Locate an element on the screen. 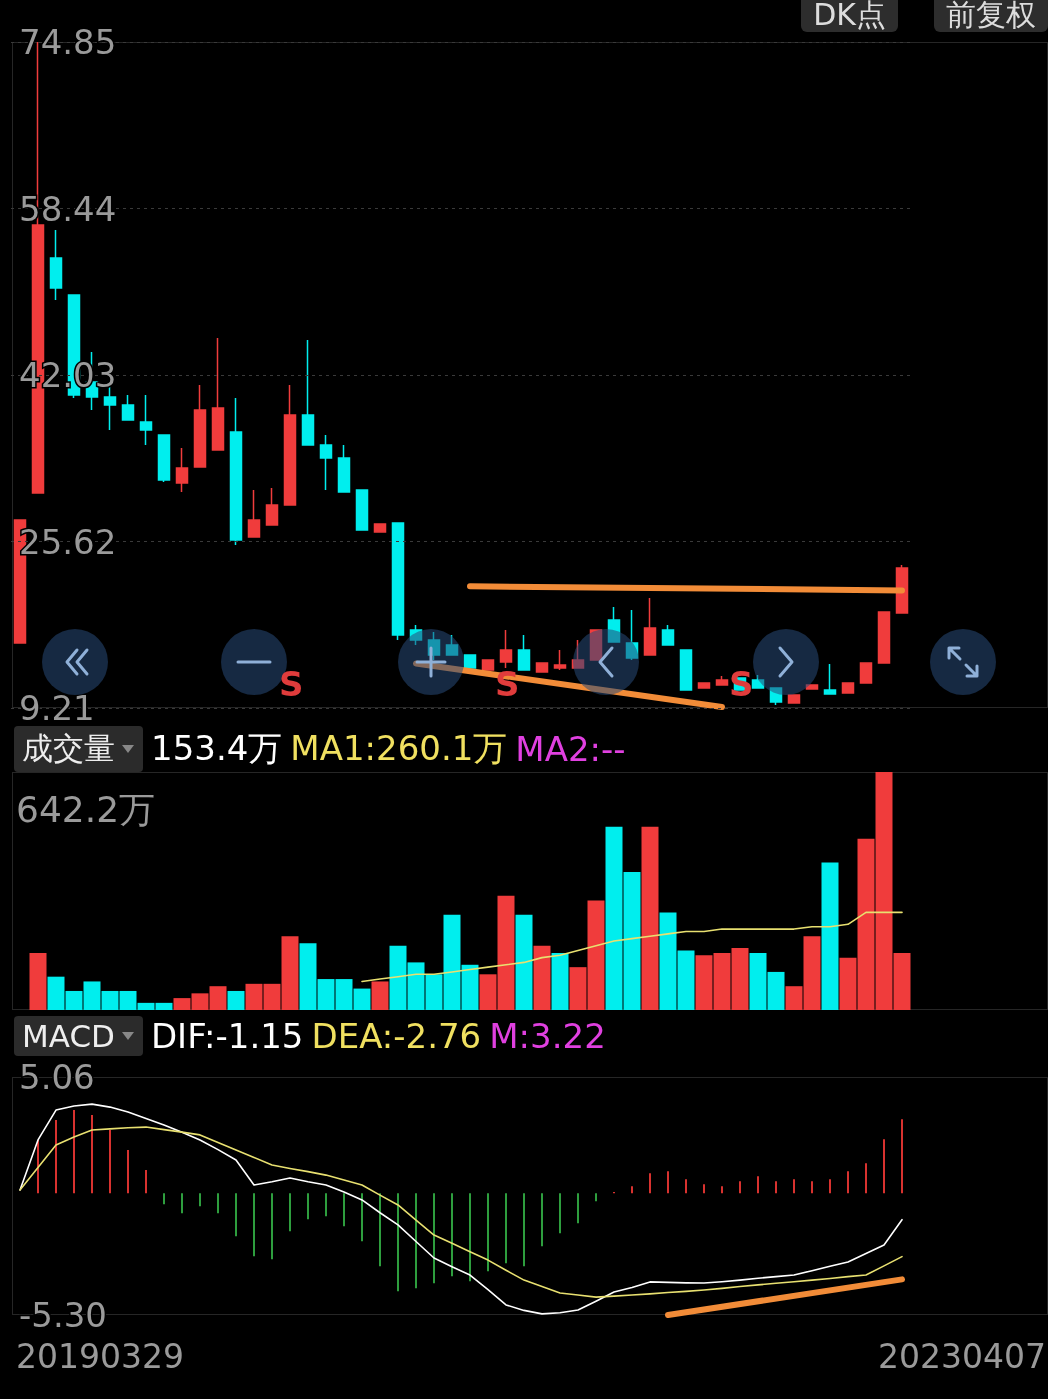 The width and height of the screenshot is (1048, 1399). chart-title: MACD is located at coordinates (68, 1036).